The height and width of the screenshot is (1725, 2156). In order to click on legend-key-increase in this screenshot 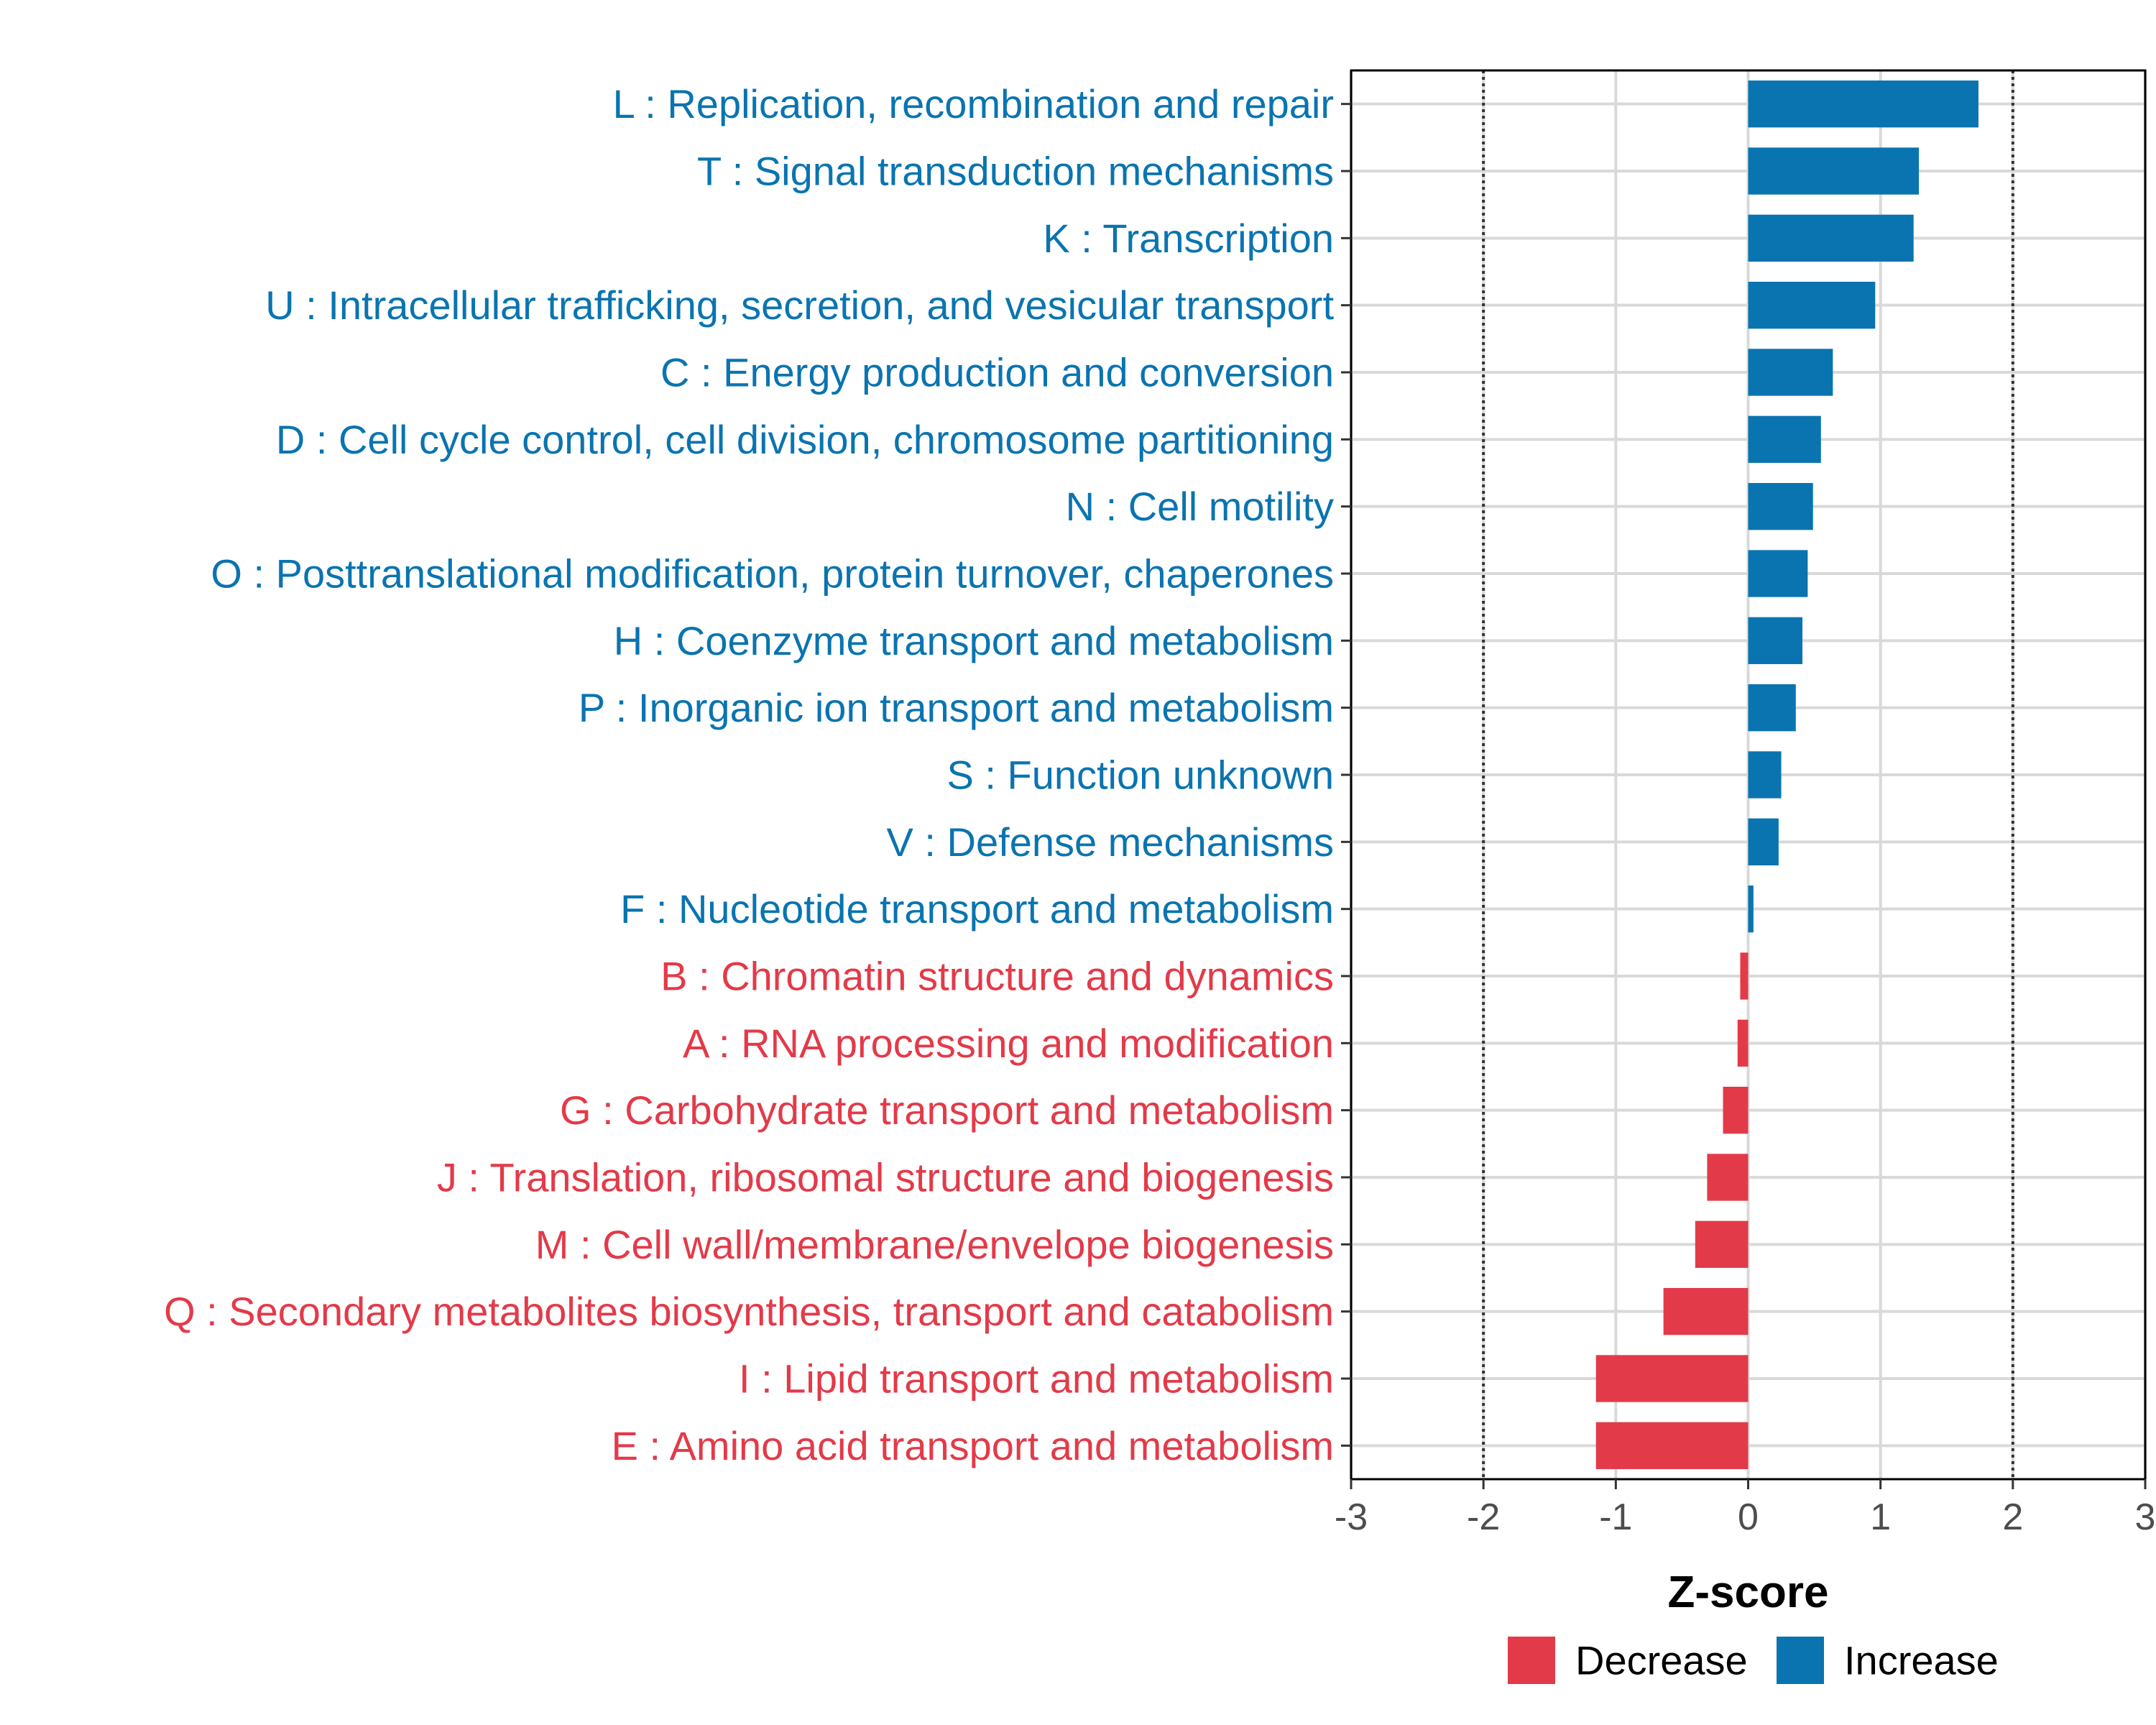, I will do `click(1800, 1660)`.